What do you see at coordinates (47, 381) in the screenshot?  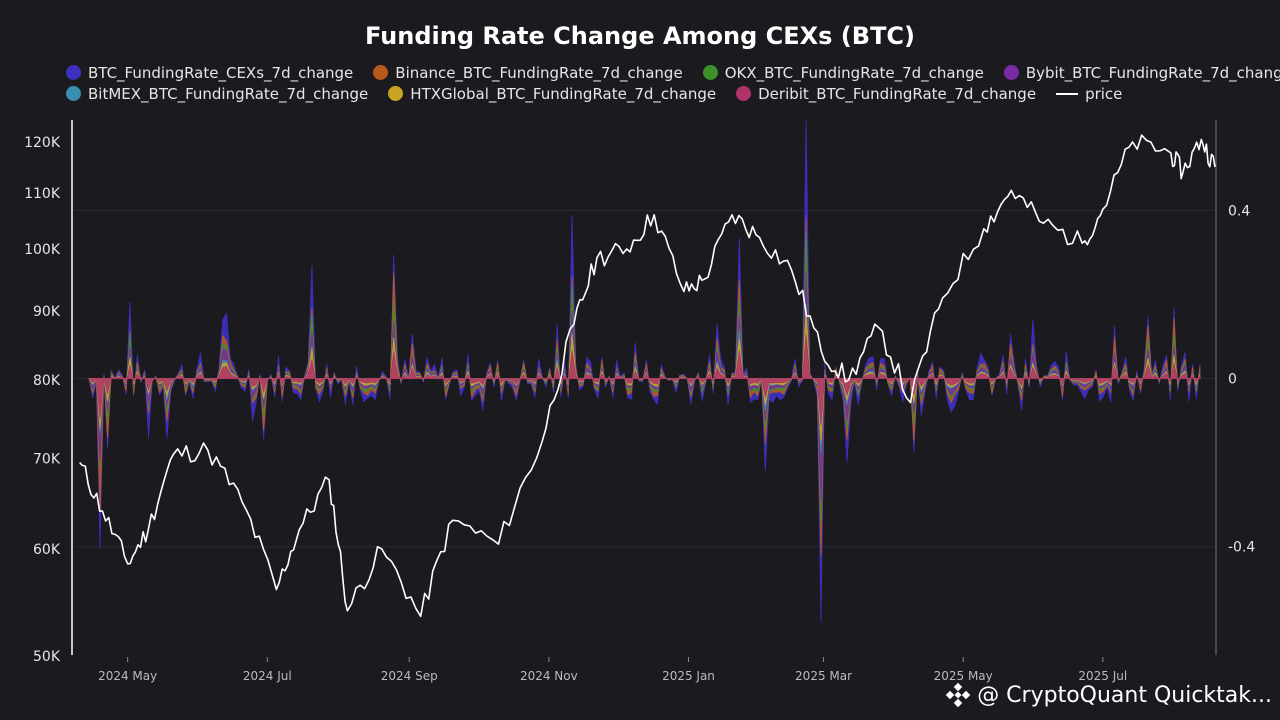 I see `left-tick-label: 80K` at bounding box center [47, 381].